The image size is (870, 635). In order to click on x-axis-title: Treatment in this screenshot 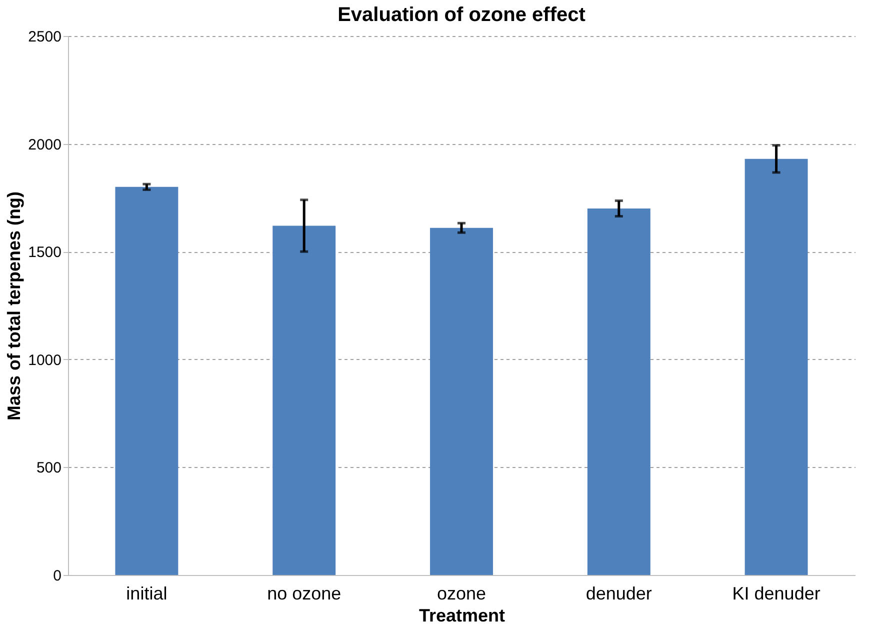, I will do `click(462, 616)`.